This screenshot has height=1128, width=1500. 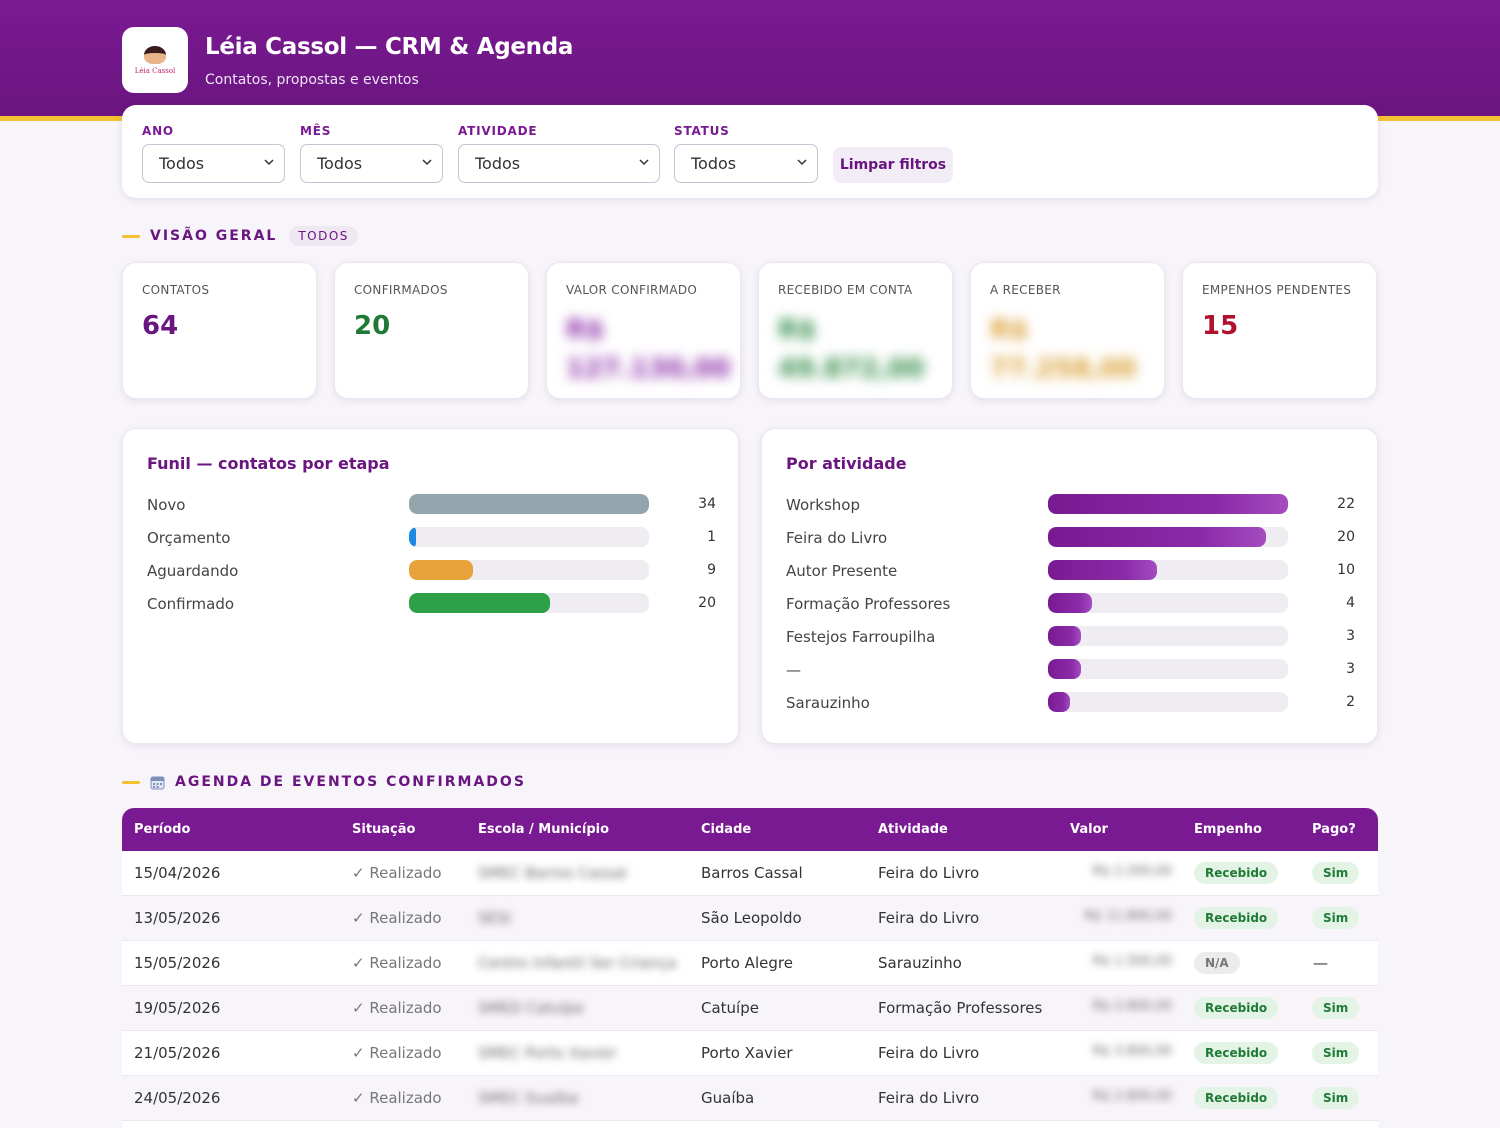 I want to click on cell-cidade: Guaíba, so click(x=728, y=1098).